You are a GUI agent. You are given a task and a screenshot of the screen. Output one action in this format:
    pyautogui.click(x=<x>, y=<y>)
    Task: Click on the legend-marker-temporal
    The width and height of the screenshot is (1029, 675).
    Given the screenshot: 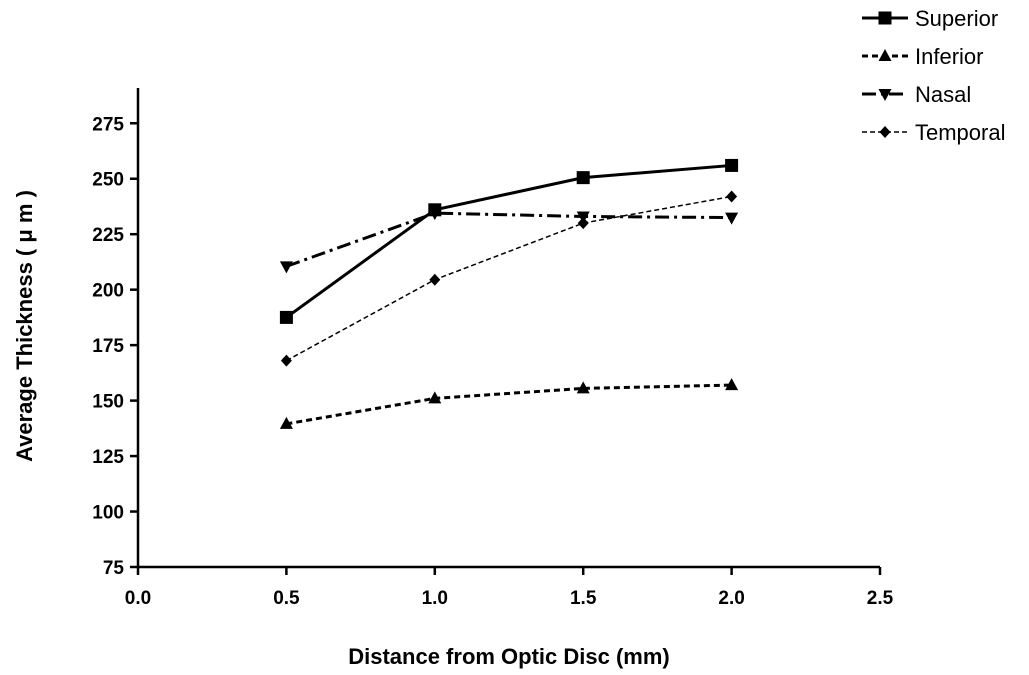 What is the action you would take?
    pyautogui.click(x=885, y=132)
    